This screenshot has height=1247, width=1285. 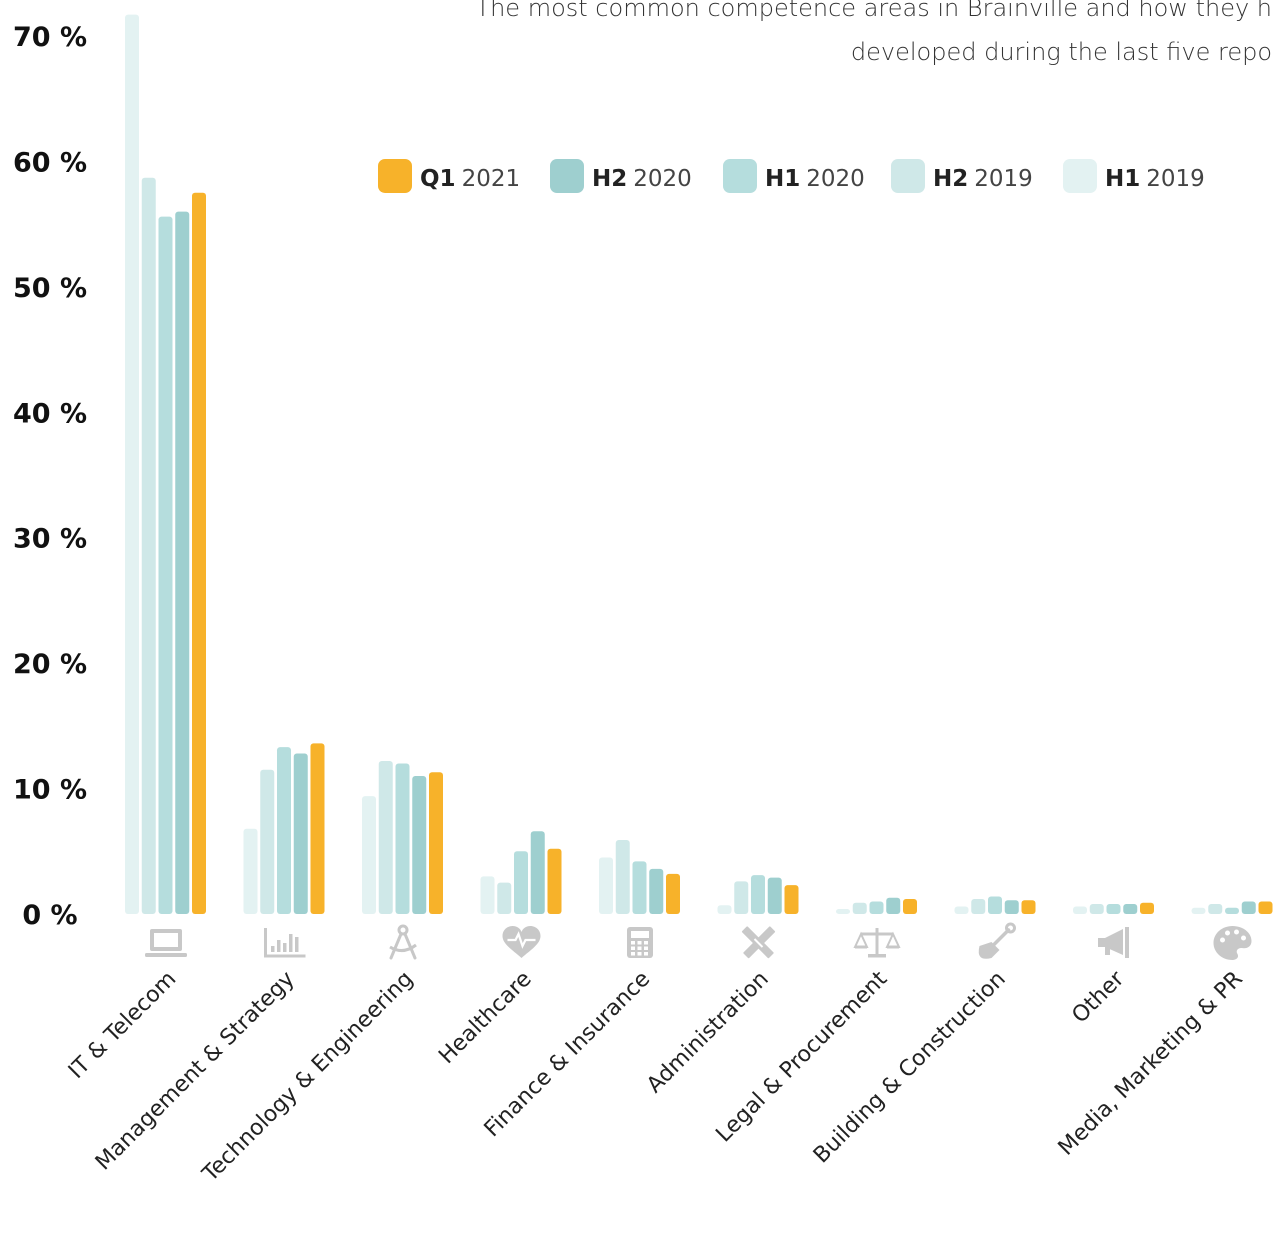 What do you see at coordinates (640, 942) in the screenshot?
I see `calculator-icon` at bounding box center [640, 942].